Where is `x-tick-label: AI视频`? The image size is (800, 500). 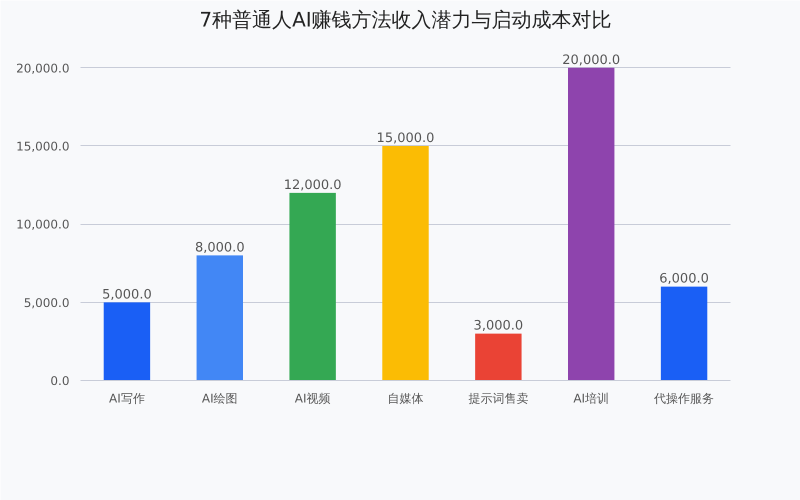
x-tick-label: AI视频 is located at coordinates (312, 399).